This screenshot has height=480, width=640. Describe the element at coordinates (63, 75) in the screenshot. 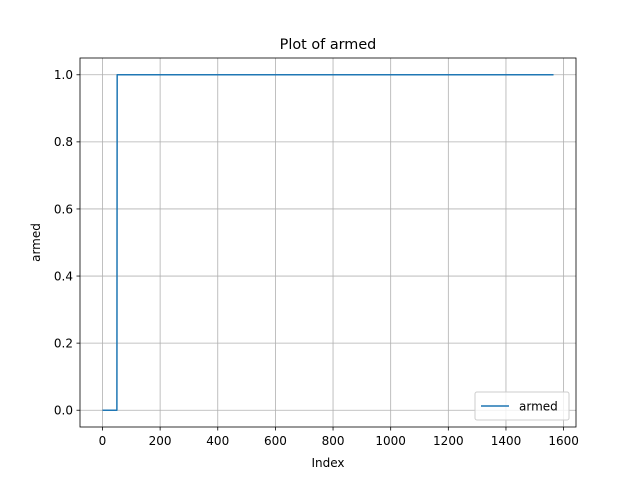

I see `y-tick-label: 1.0` at that location.